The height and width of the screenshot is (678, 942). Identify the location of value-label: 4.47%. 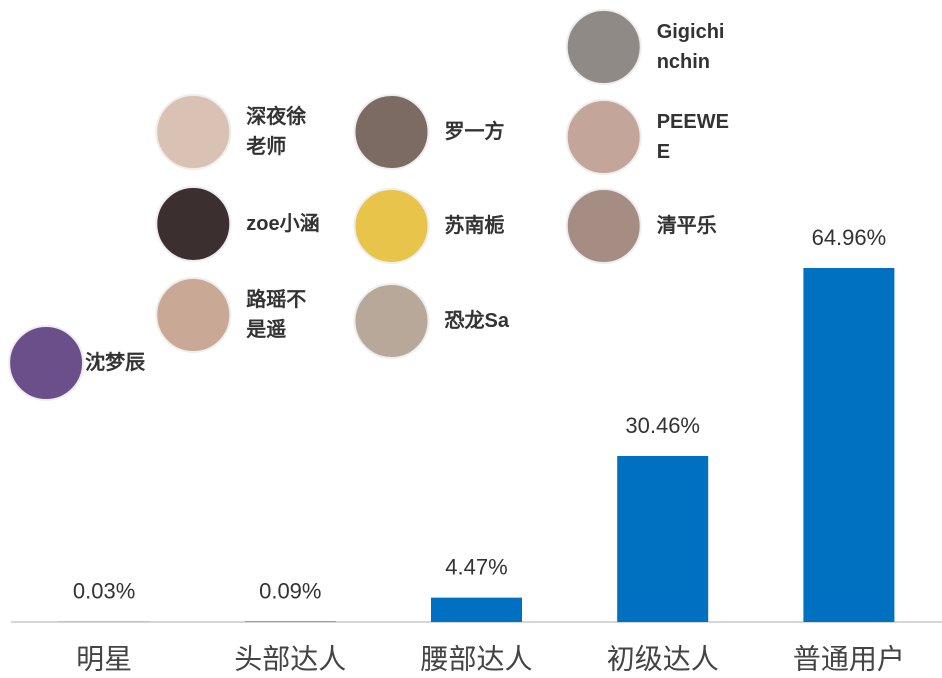
(476, 566).